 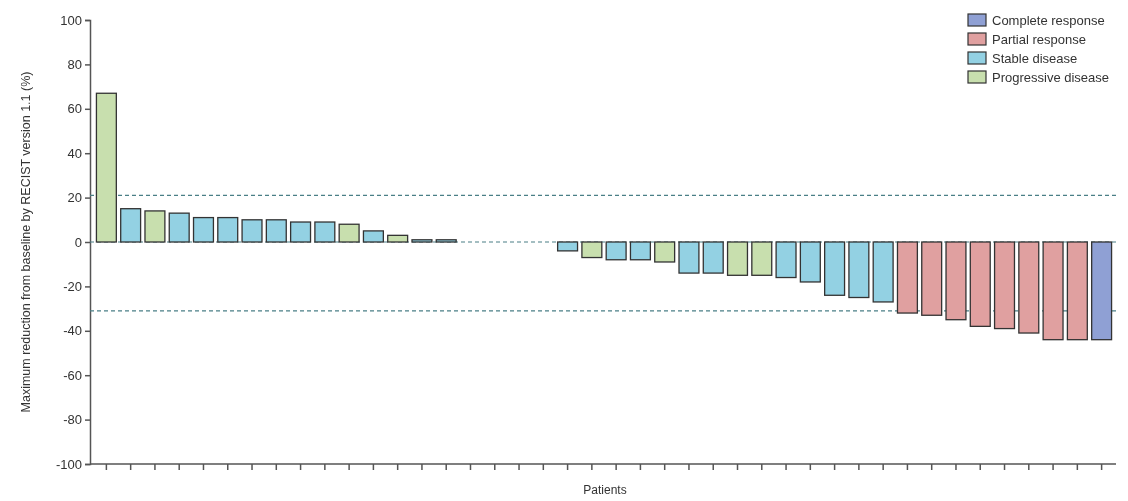 What do you see at coordinates (74, 109) in the screenshot?
I see `y-tick-label: 60` at bounding box center [74, 109].